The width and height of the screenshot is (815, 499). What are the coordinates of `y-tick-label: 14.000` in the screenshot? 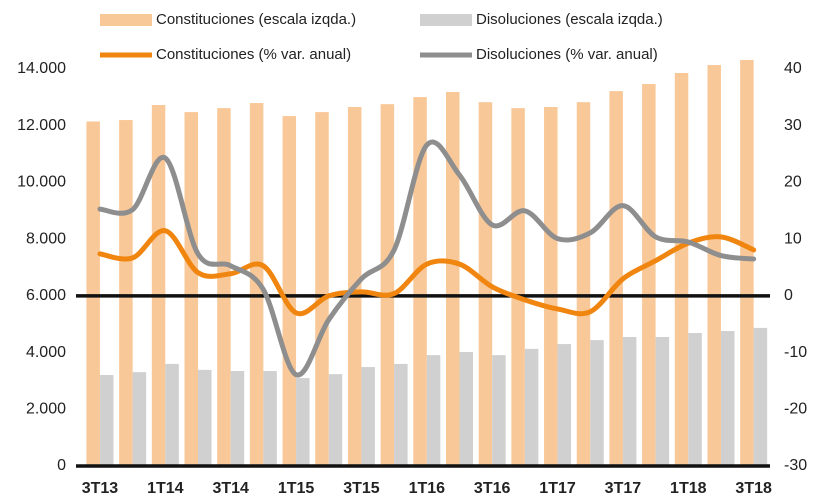 It's located at (41, 68).